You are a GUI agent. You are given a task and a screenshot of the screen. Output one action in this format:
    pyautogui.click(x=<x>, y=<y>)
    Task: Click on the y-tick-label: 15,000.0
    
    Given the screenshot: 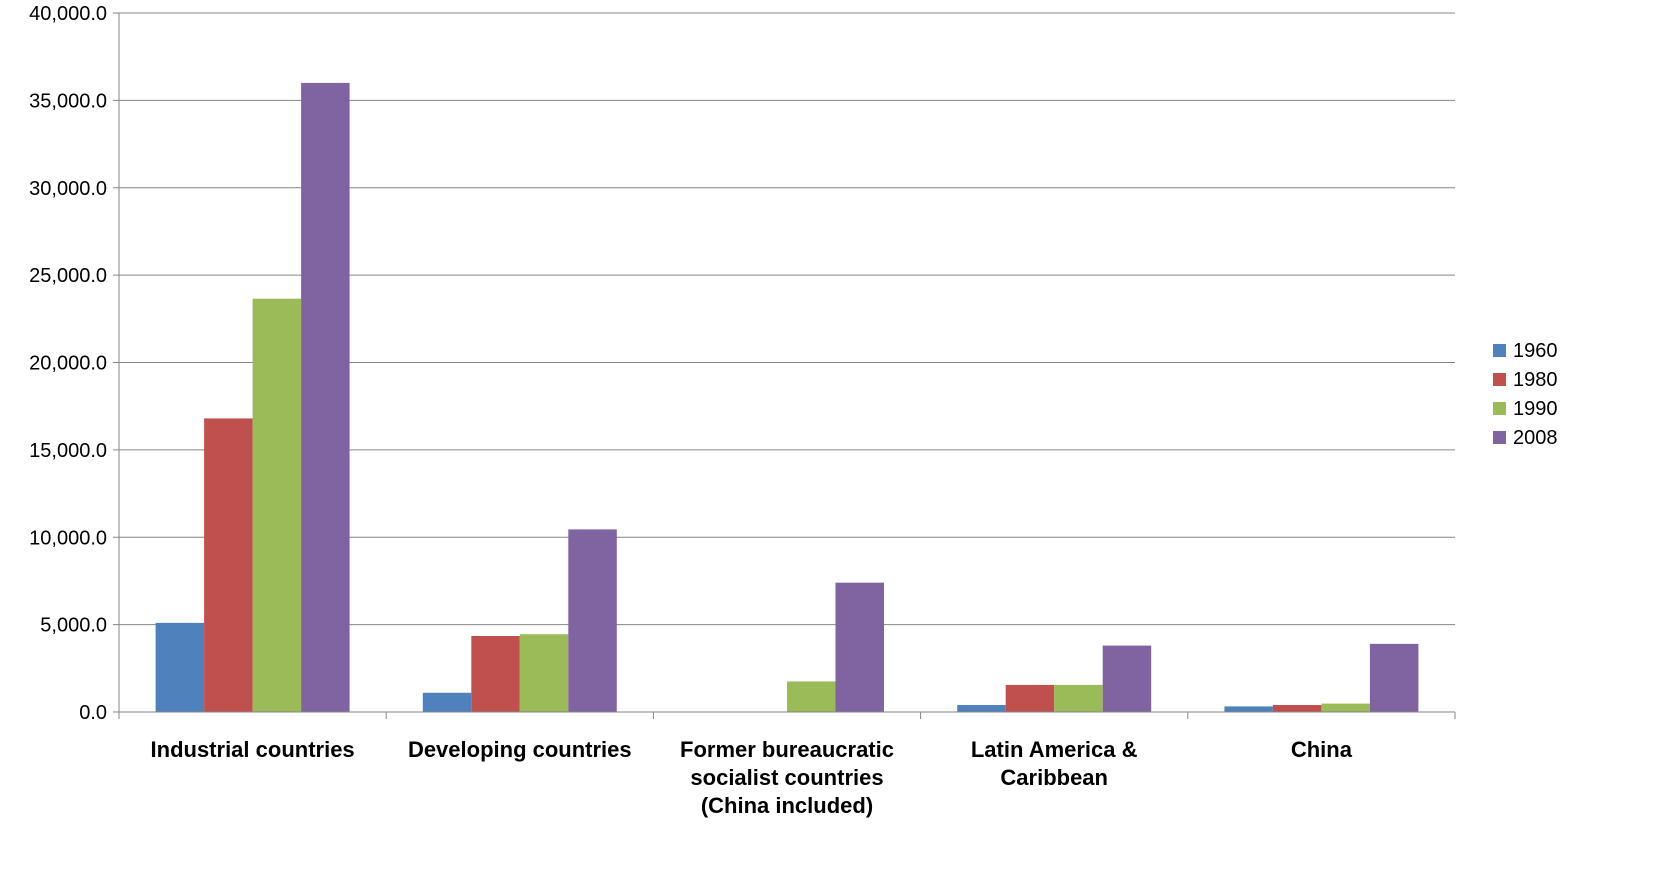 What is the action you would take?
    pyautogui.click(x=68, y=451)
    